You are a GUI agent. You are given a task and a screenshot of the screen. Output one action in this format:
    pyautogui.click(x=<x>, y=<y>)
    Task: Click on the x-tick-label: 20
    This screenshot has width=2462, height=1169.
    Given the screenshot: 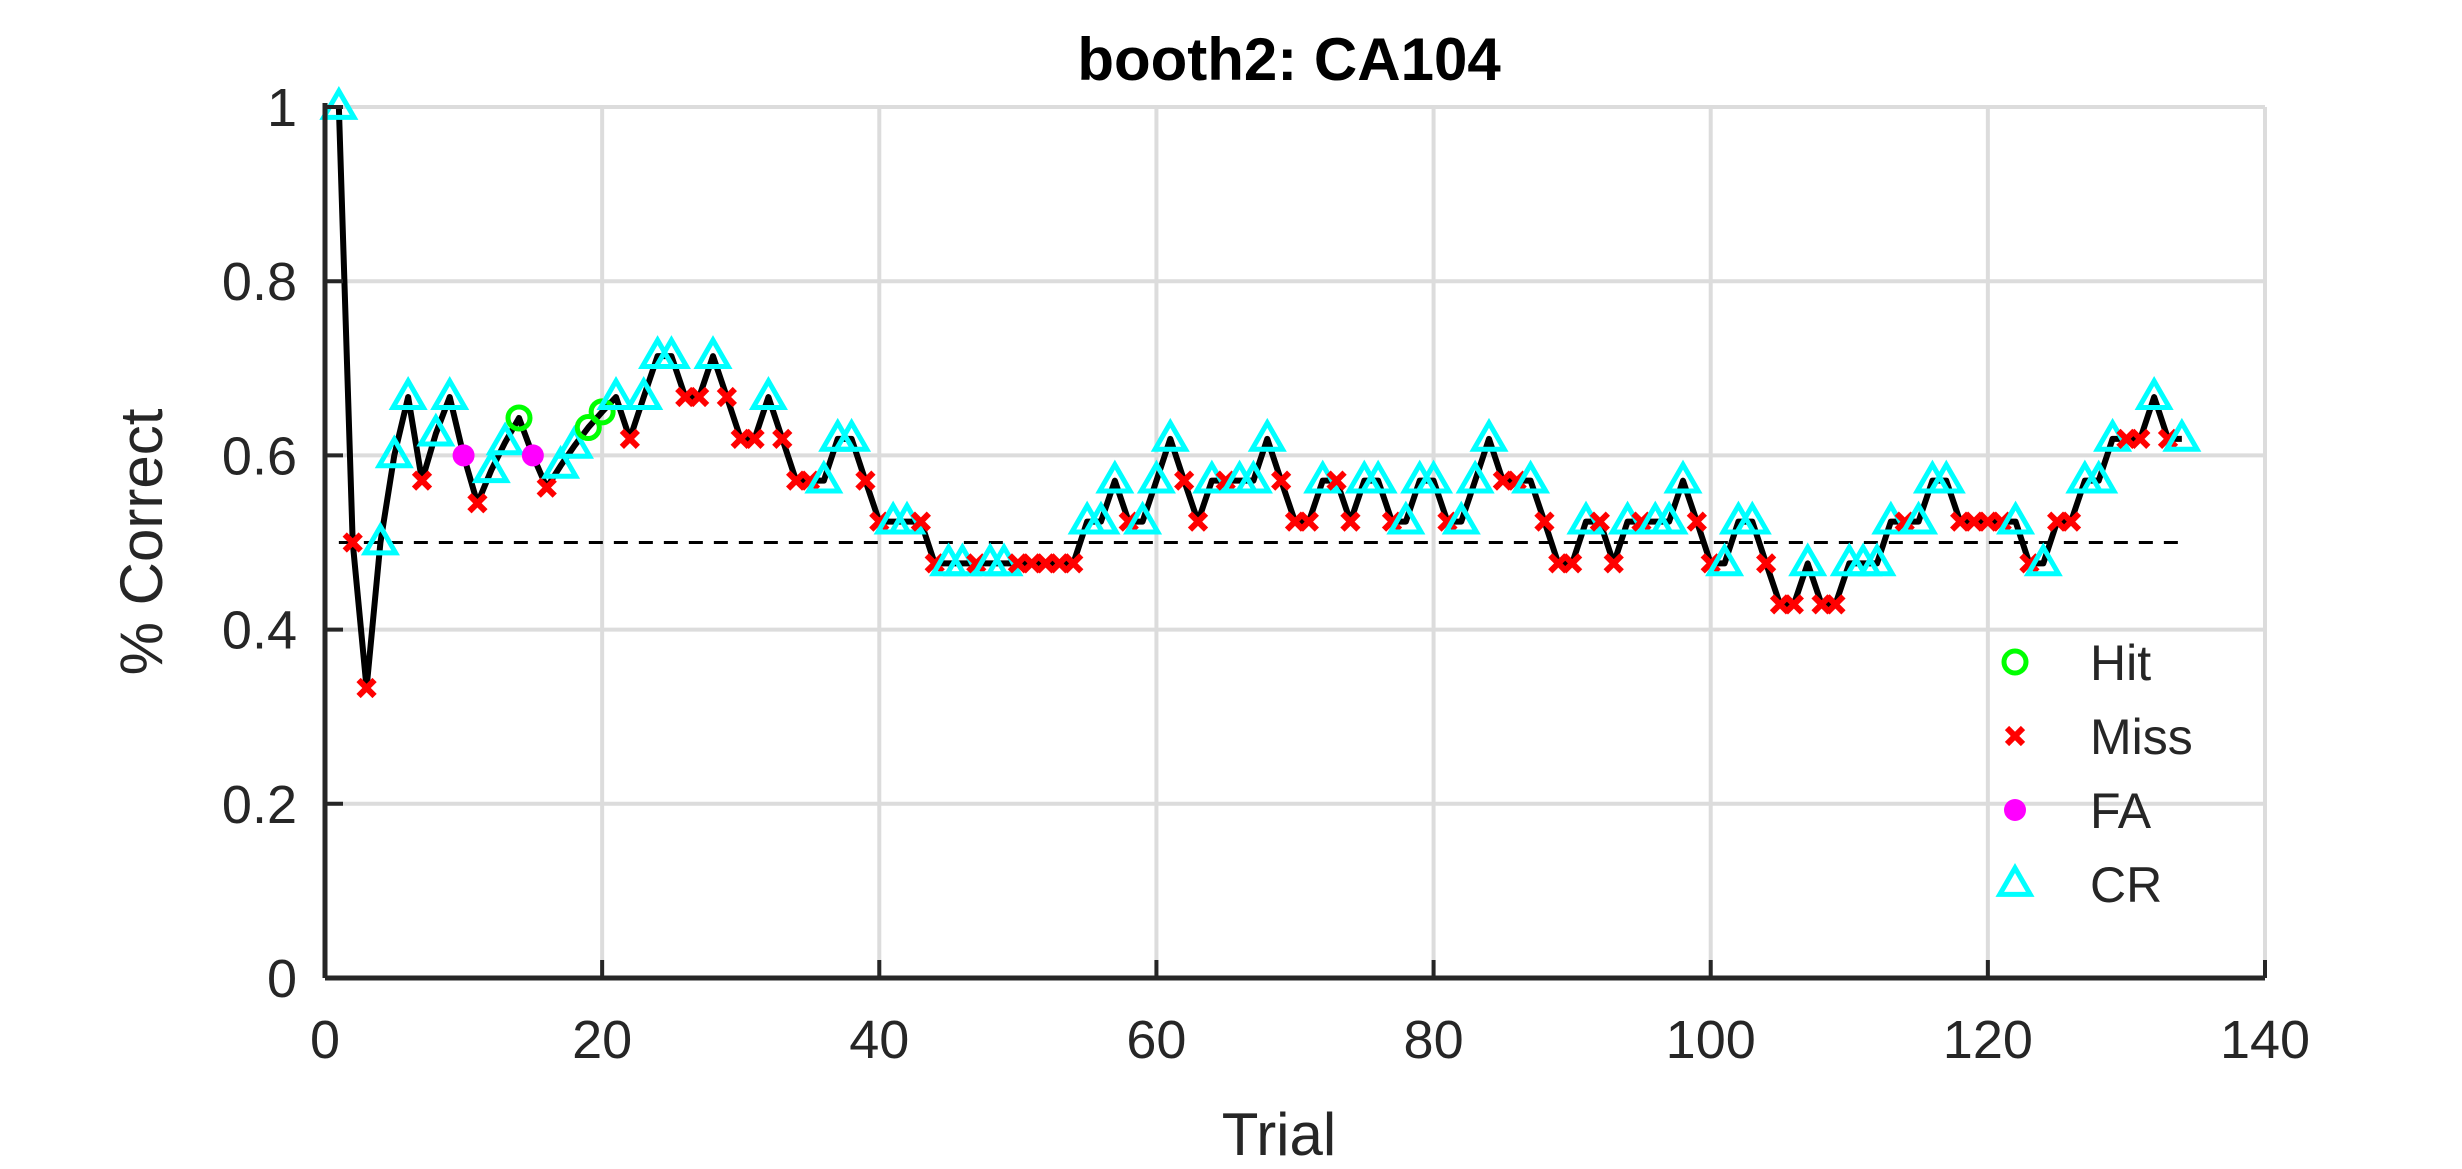 What is the action you would take?
    pyautogui.click(x=602, y=1040)
    